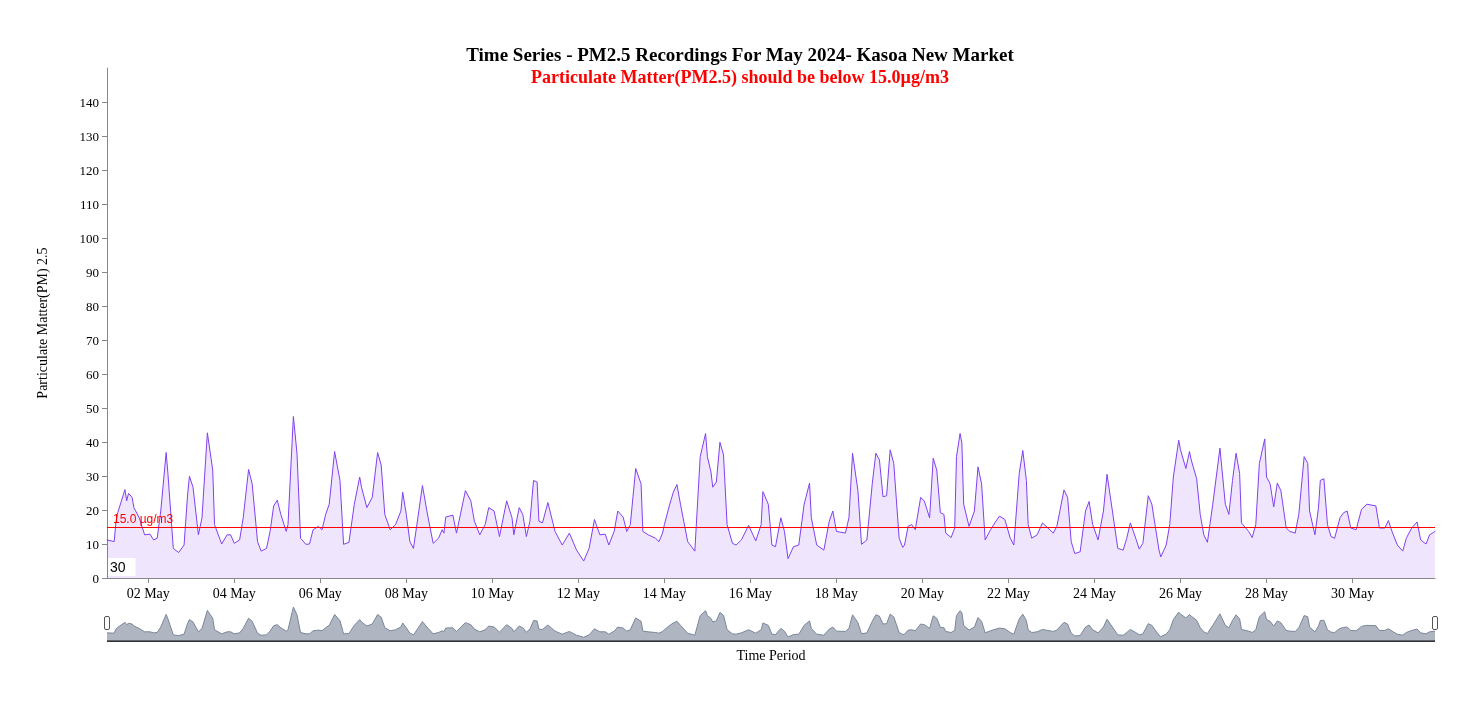 Image resolution: width=1480 pixels, height=702 pixels. What do you see at coordinates (664, 593) in the screenshot?
I see `x-tick-label: 14 May` at bounding box center [664, 593].